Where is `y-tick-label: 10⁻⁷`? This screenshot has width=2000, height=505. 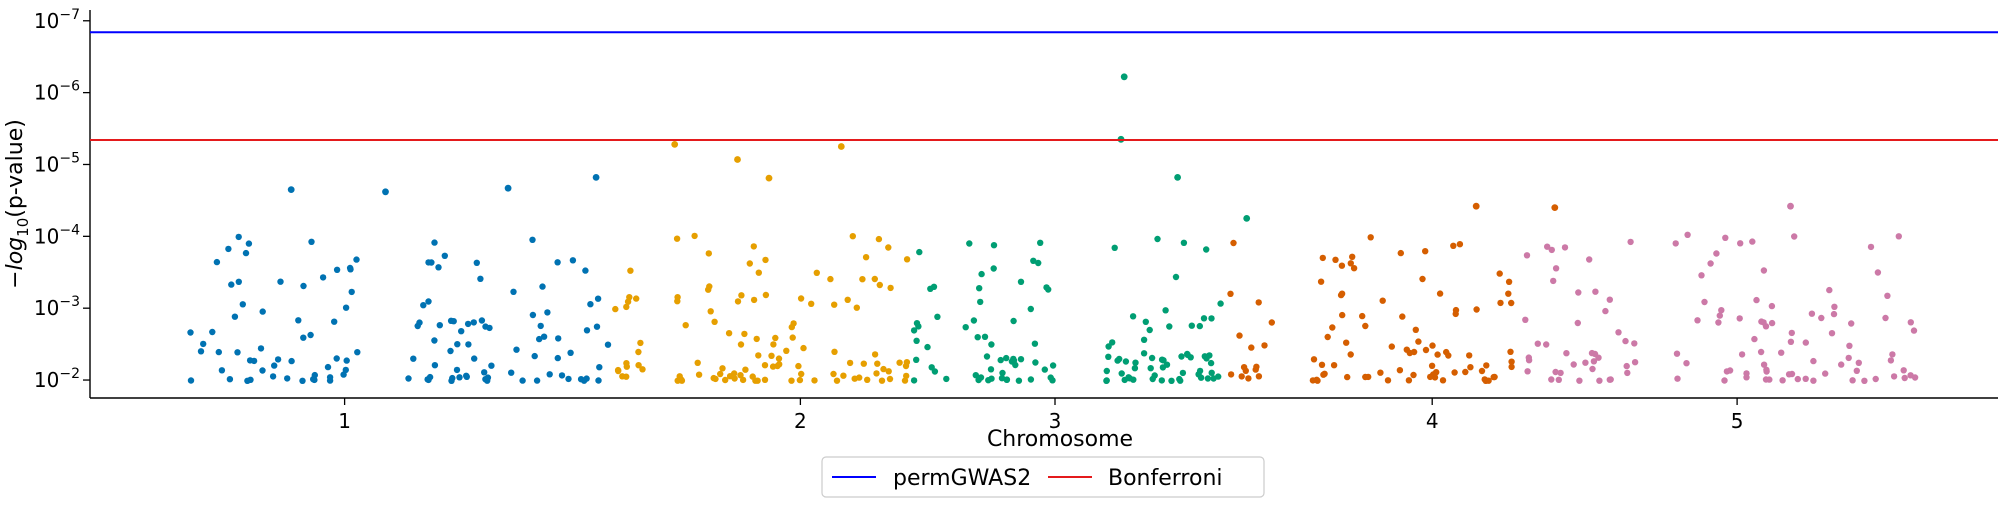 y-tick-label: 10⁻⁷ is located at coordinates (57, 20).